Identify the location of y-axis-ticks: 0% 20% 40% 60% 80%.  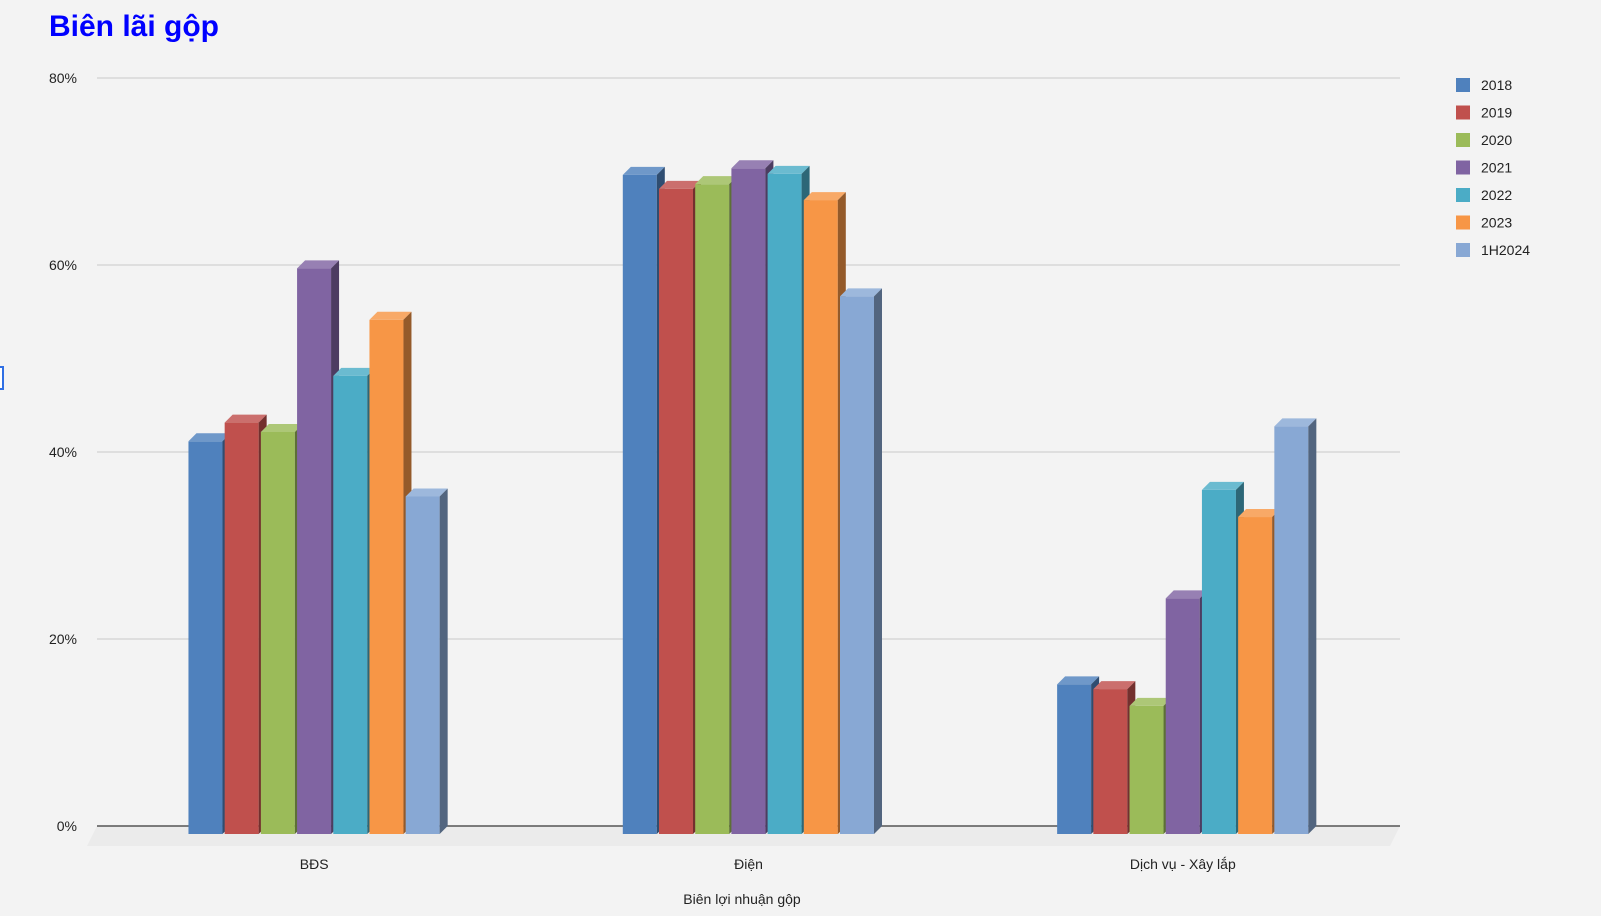
(63, 452).